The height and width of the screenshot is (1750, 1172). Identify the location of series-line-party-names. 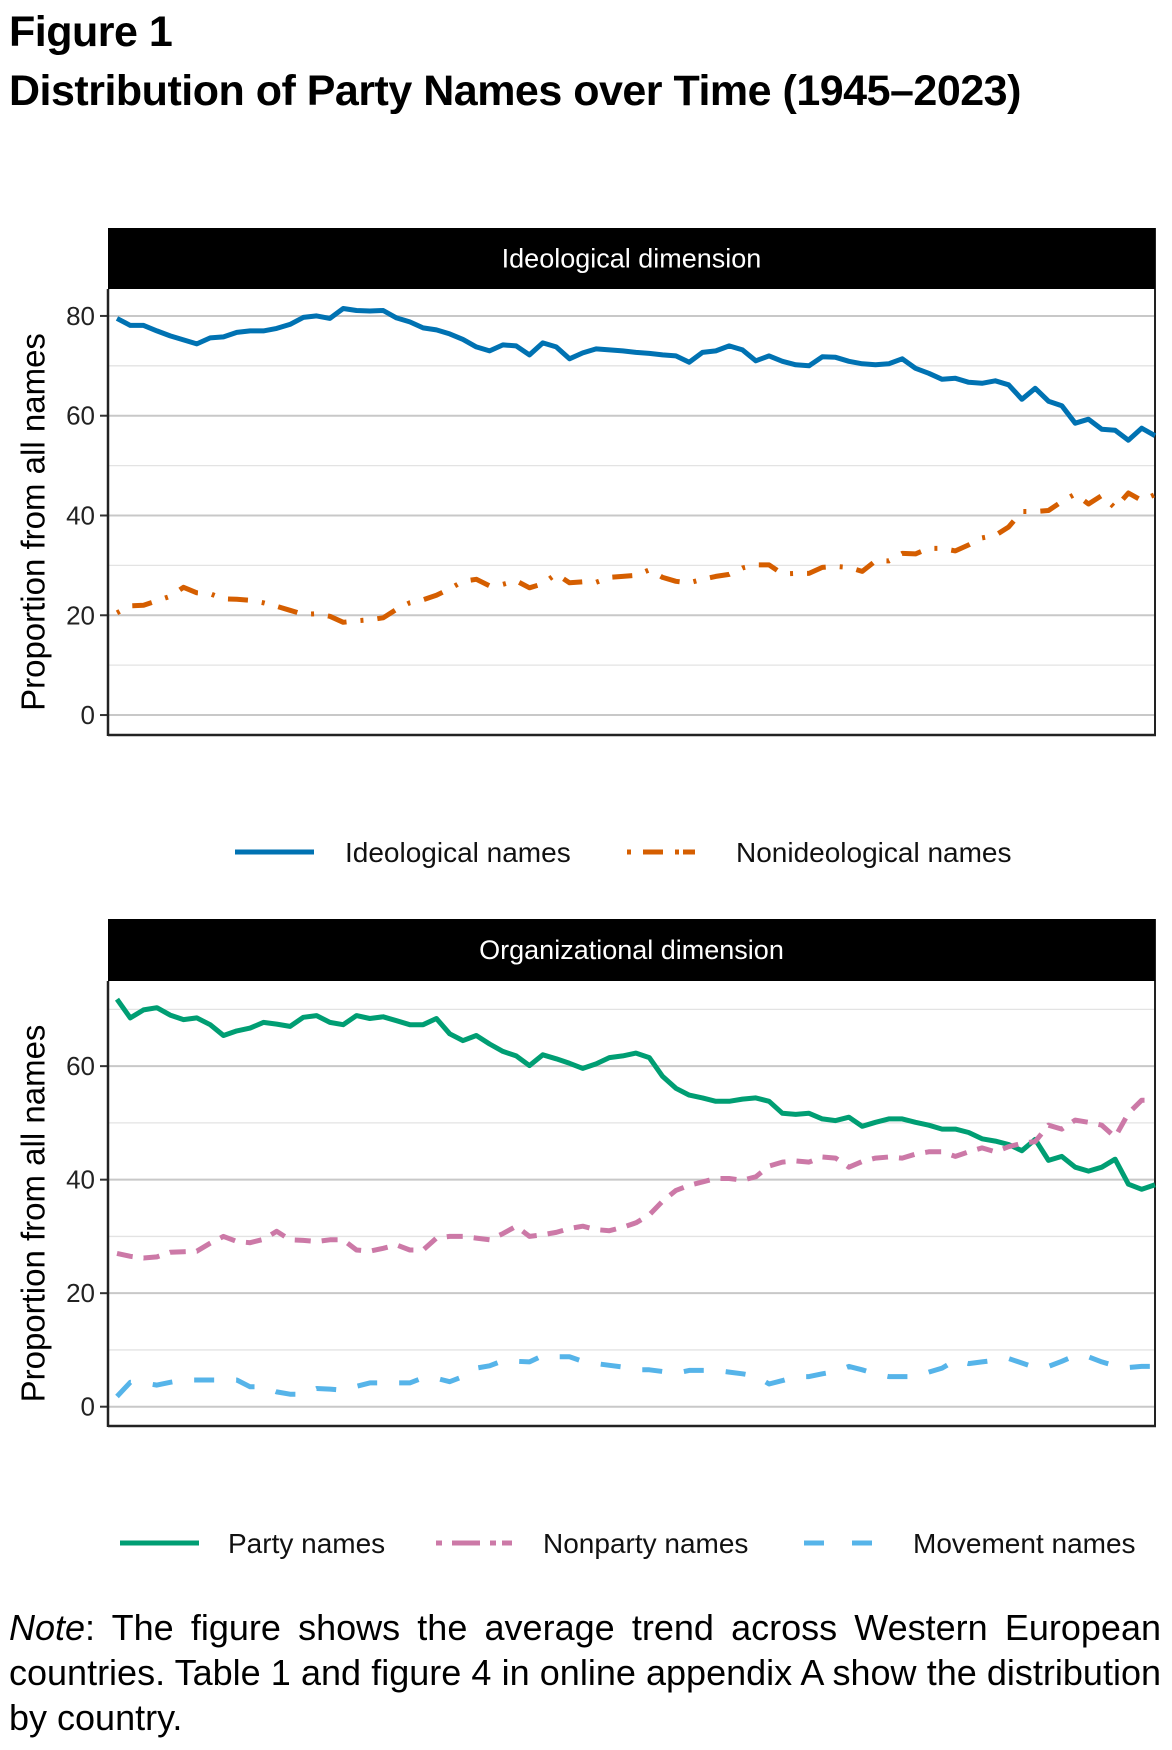
(635, 1094).